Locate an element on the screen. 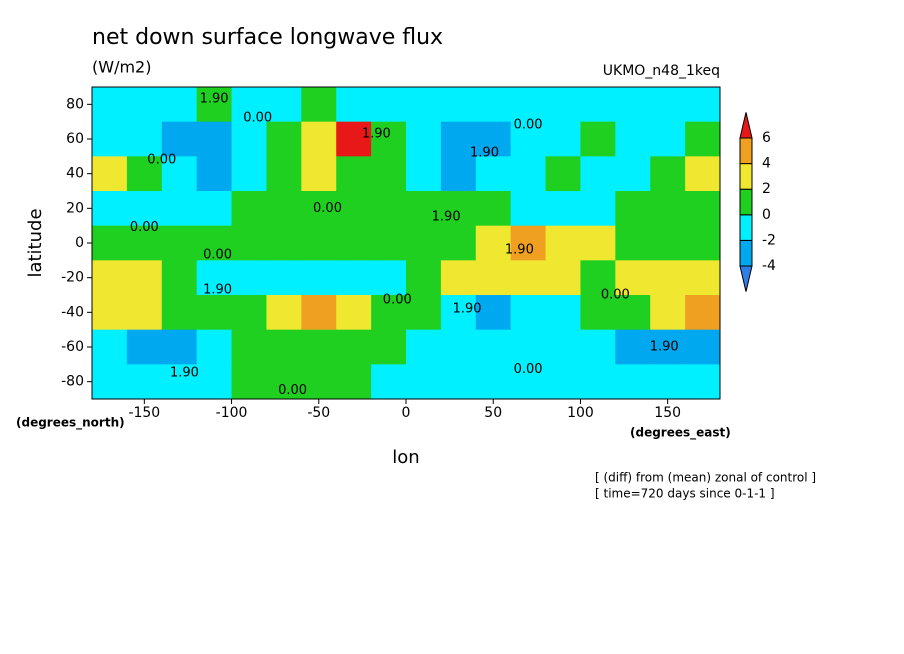  colorbar-box is located at coordinates (746, 227).